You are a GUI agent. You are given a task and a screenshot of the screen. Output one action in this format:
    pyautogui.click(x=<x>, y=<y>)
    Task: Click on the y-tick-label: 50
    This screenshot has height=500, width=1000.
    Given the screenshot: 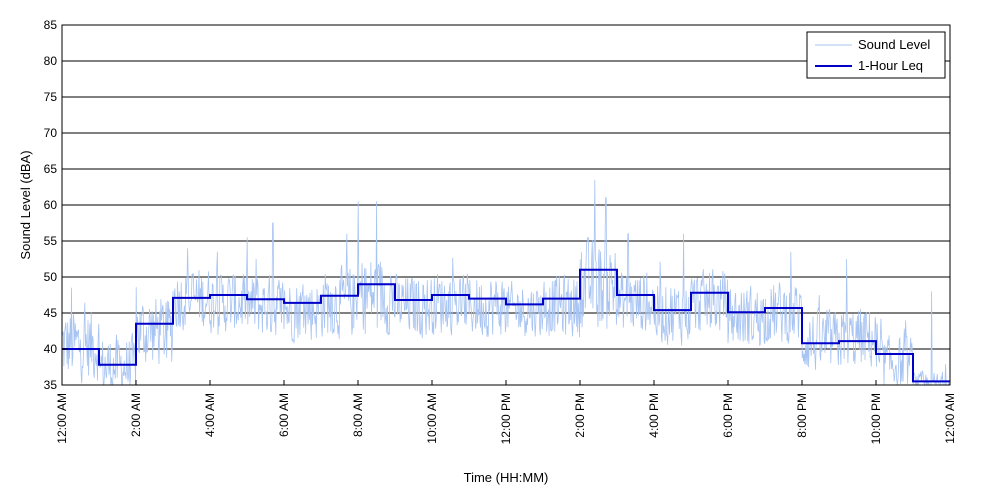 What is the action you would take?
    pyautogui.click(x=51, y=277)
    